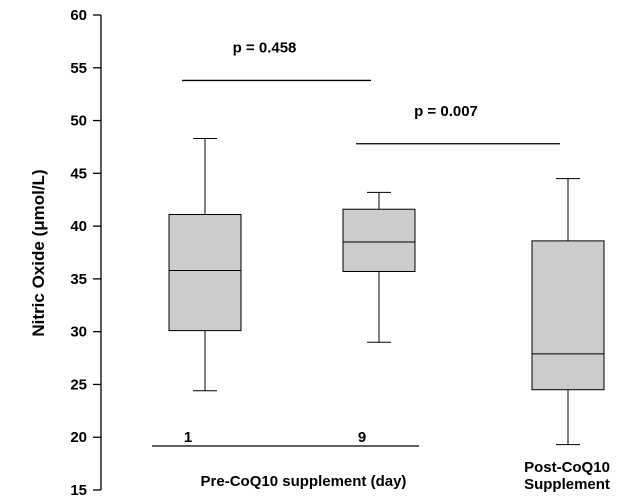 This screenshot has width=634, height=497. I want to click on box-2: 9, so click(379, 318).